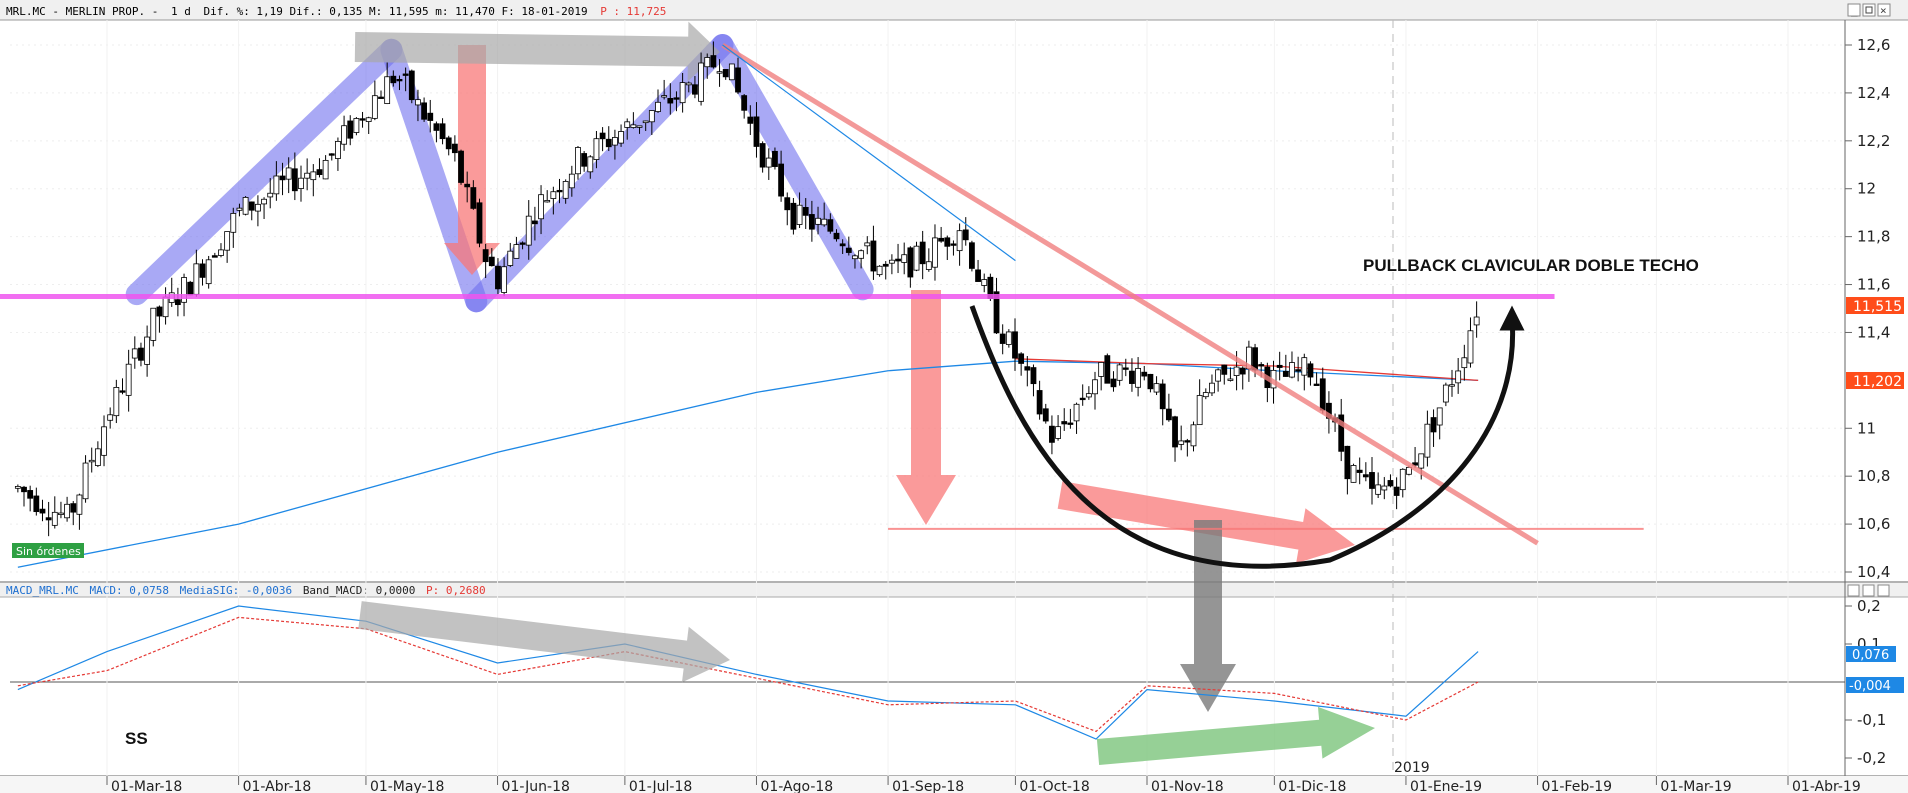 This screenshot has height=793, width=1908. What do you see at coordinates (146, 786) in the screenshot?
I see `date-tick-label: 01-Mar-18` at bounding box center [146, 786].